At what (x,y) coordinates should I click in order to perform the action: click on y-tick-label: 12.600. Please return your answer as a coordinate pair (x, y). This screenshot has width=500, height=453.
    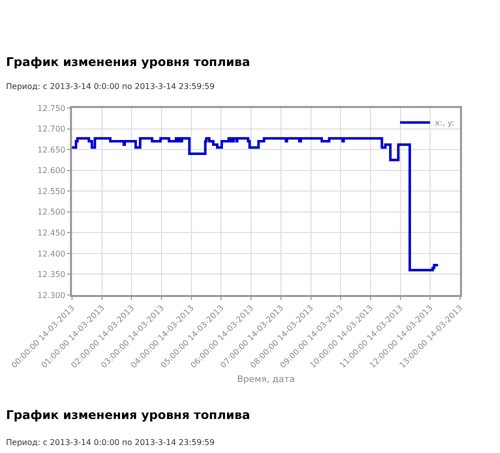
    Looking at the image, I should click on (51, 171).